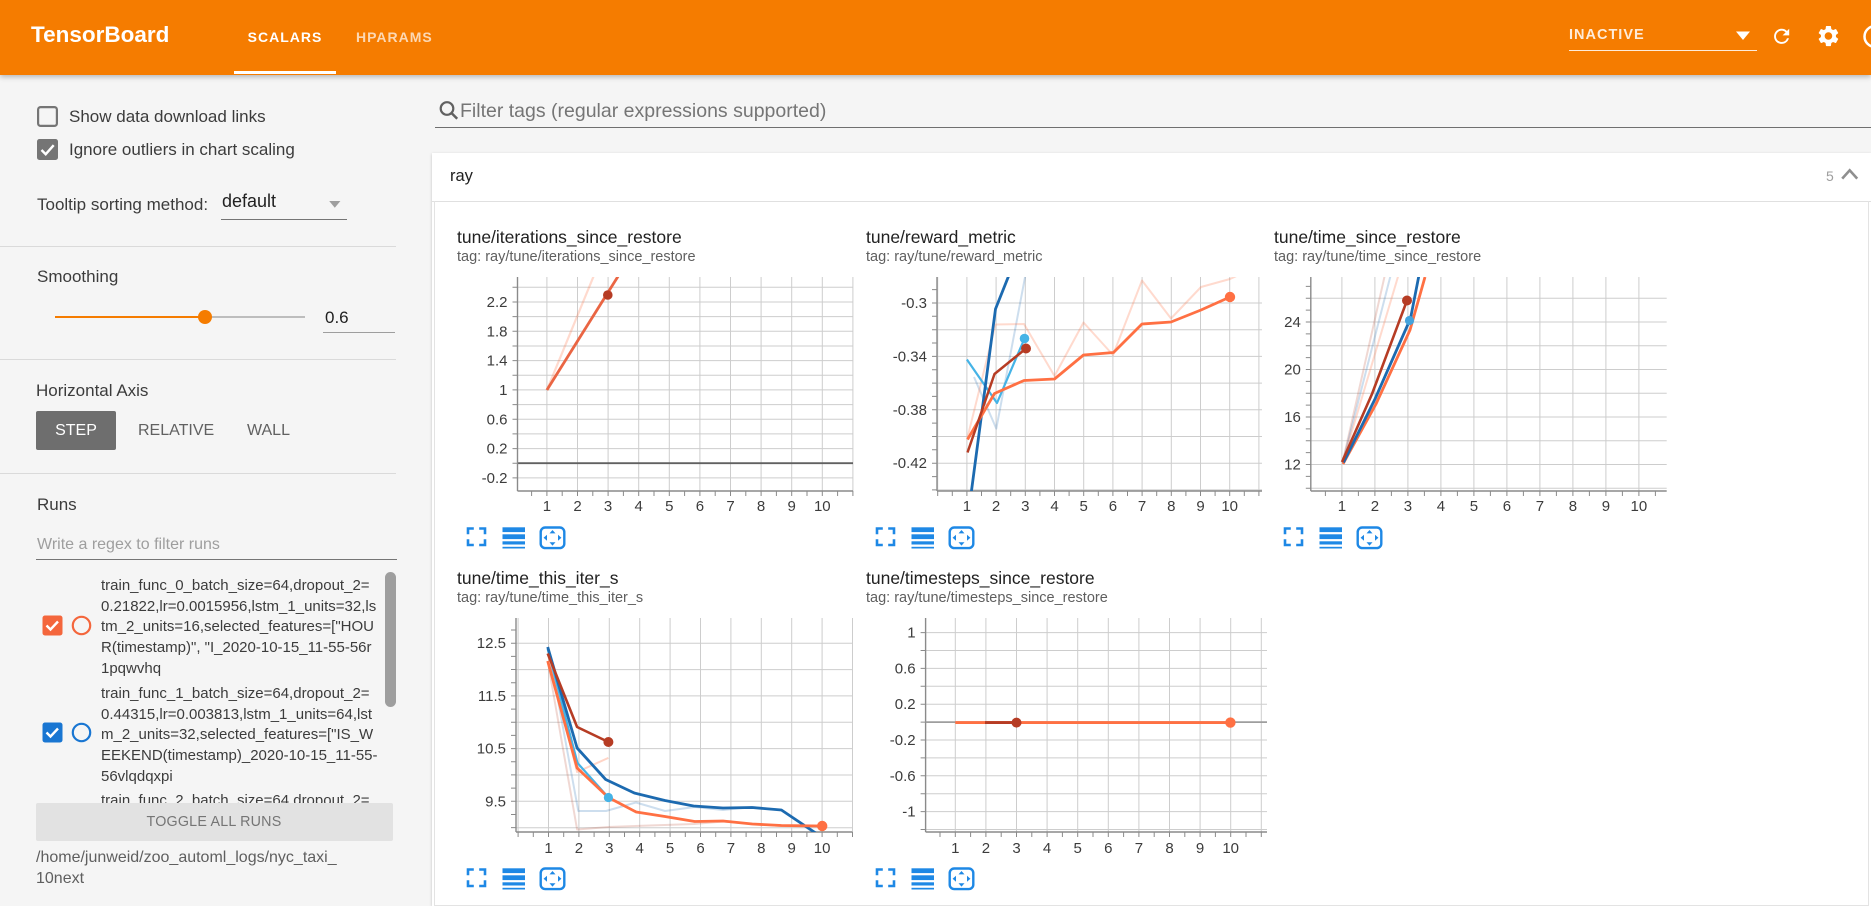 This screenshot has width=1871, height=906. Describe the element at coordinates (491, 749) in the screenshot. I see `svg-text: 10.5` at that location.